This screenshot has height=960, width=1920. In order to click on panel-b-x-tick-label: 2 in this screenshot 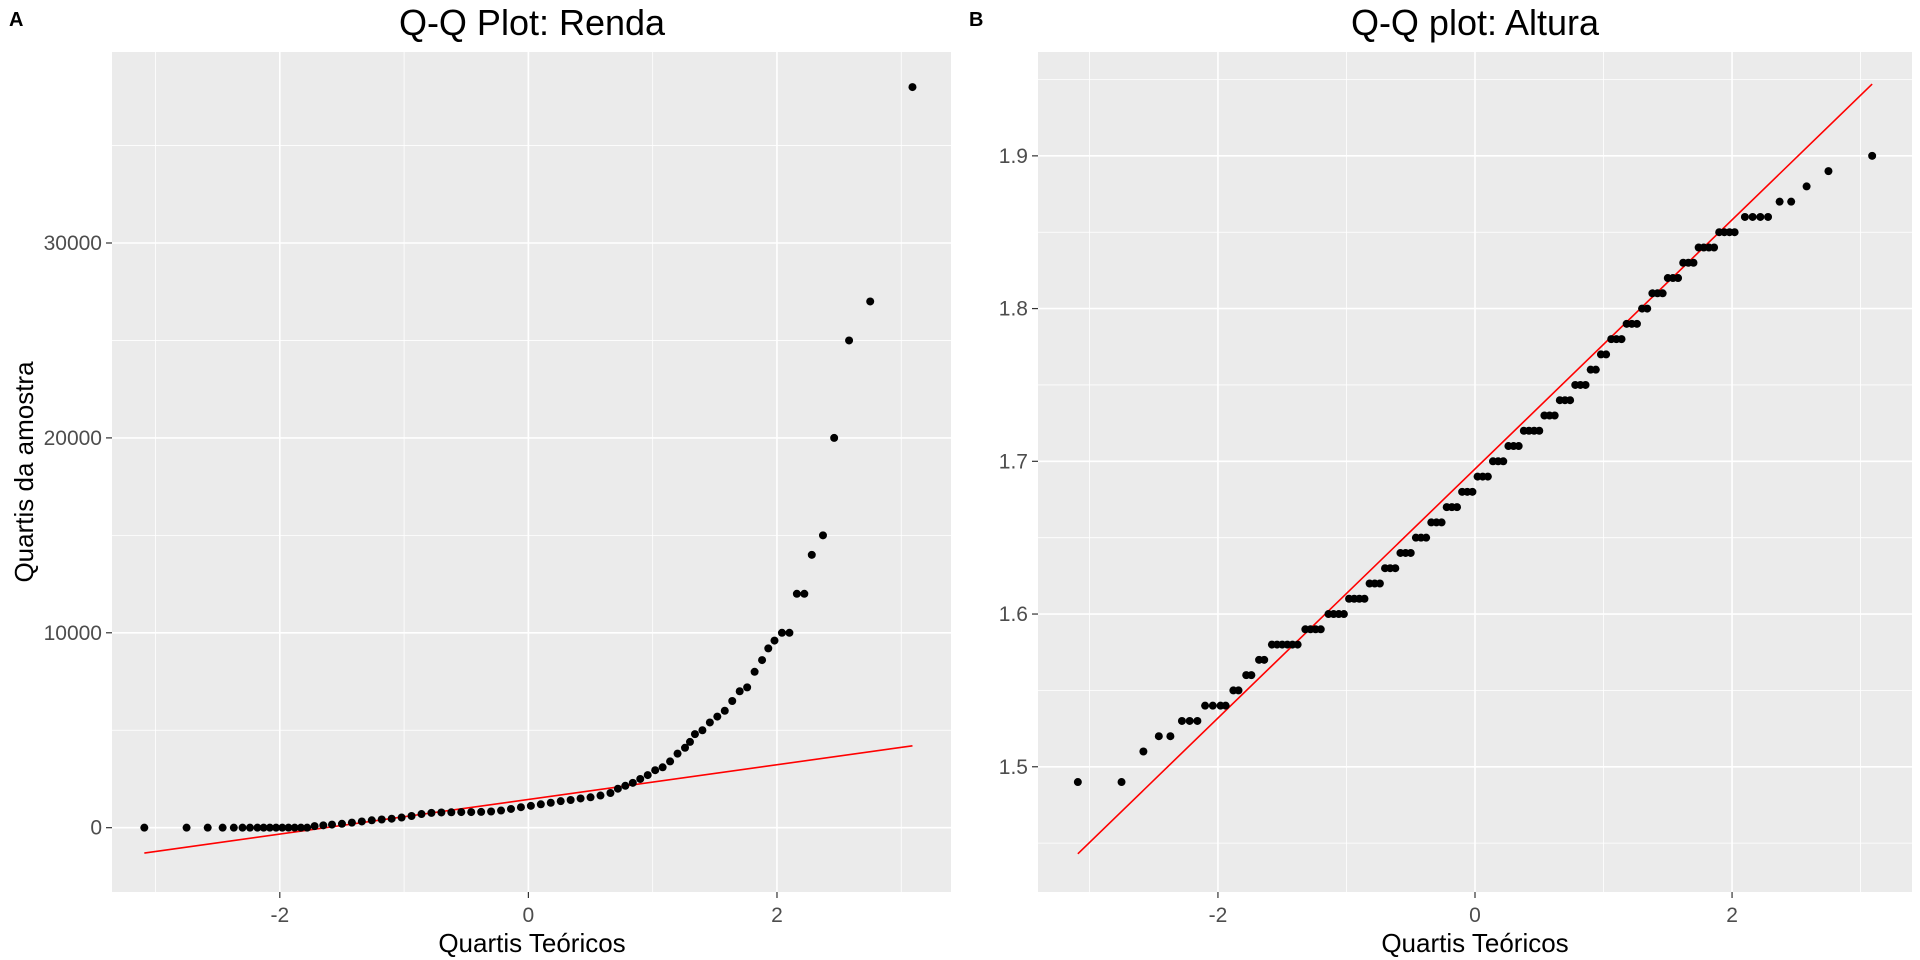, I will do `click(1732, 915)`.